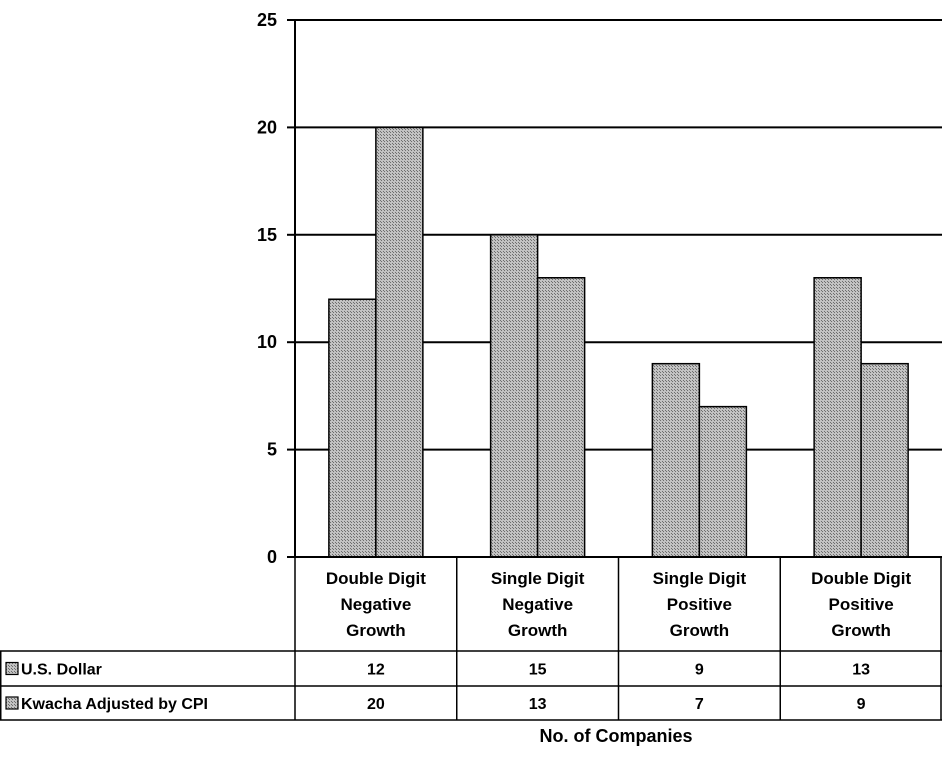  Describe the element at coordinates (267, 342) in the screenshot. I see `y-tick-label-10: 10` at that location.